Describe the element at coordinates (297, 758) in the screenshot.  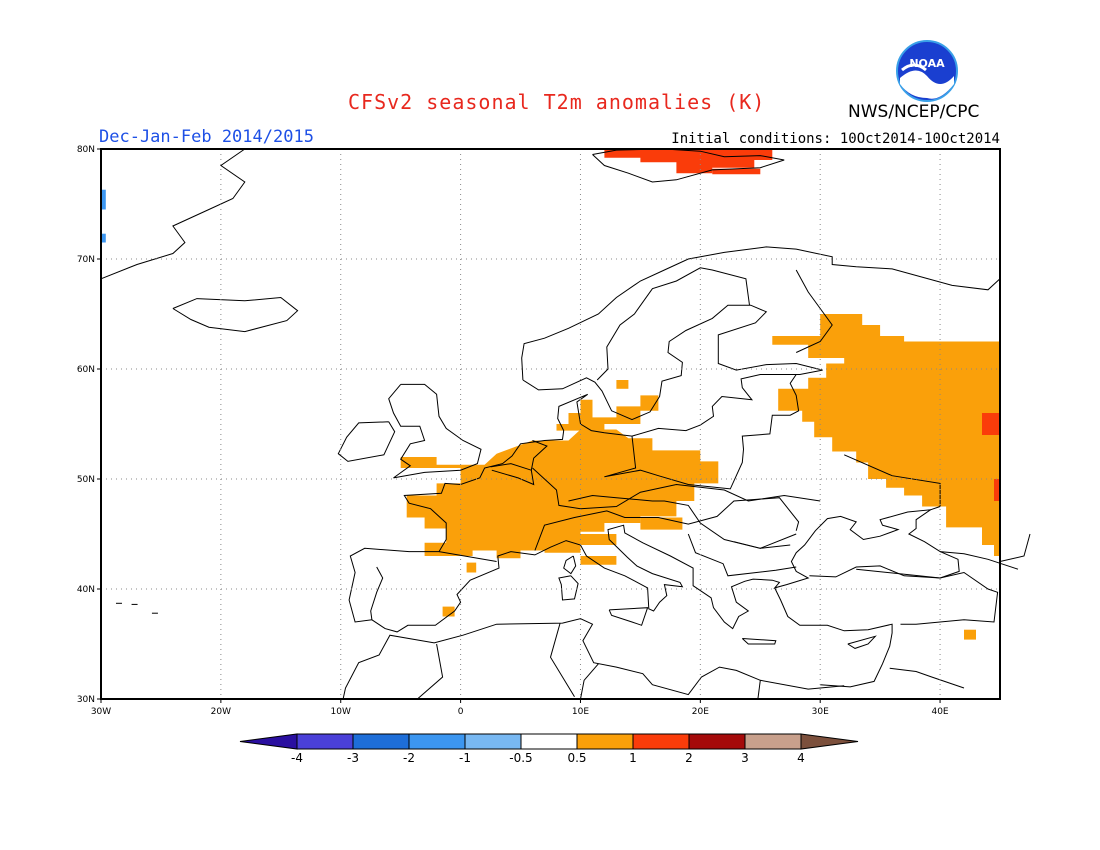
I see `colorbar-label: -4` at that location.